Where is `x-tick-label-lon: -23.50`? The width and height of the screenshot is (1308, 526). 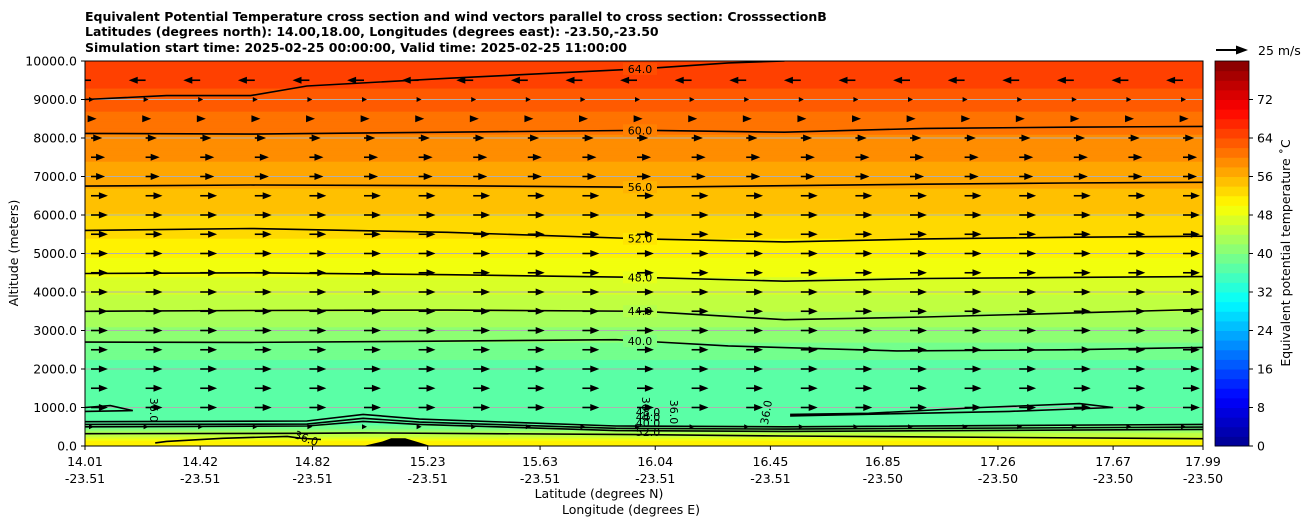
x-tick-label-lon: -23.50 is located at coordinates (1203, 478).